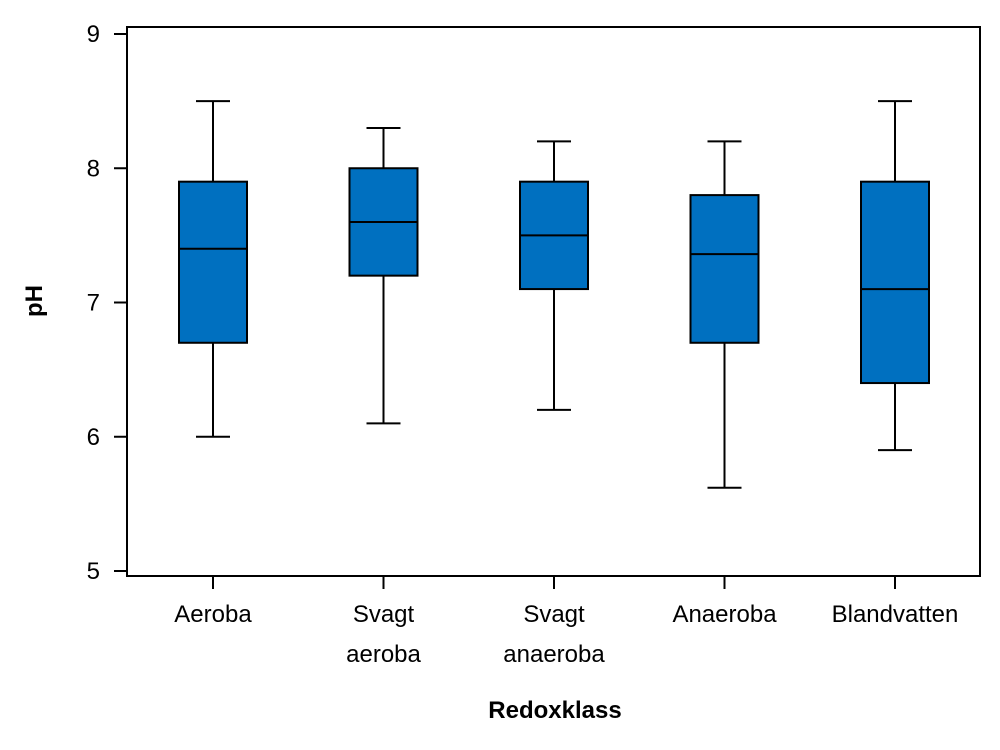 The height and width of the screenshot is (750, 1000). What do you see at coordinates (93, 437) in the screenshot?
I see `y-tick-label: 6` at bounding box center [93, 437].